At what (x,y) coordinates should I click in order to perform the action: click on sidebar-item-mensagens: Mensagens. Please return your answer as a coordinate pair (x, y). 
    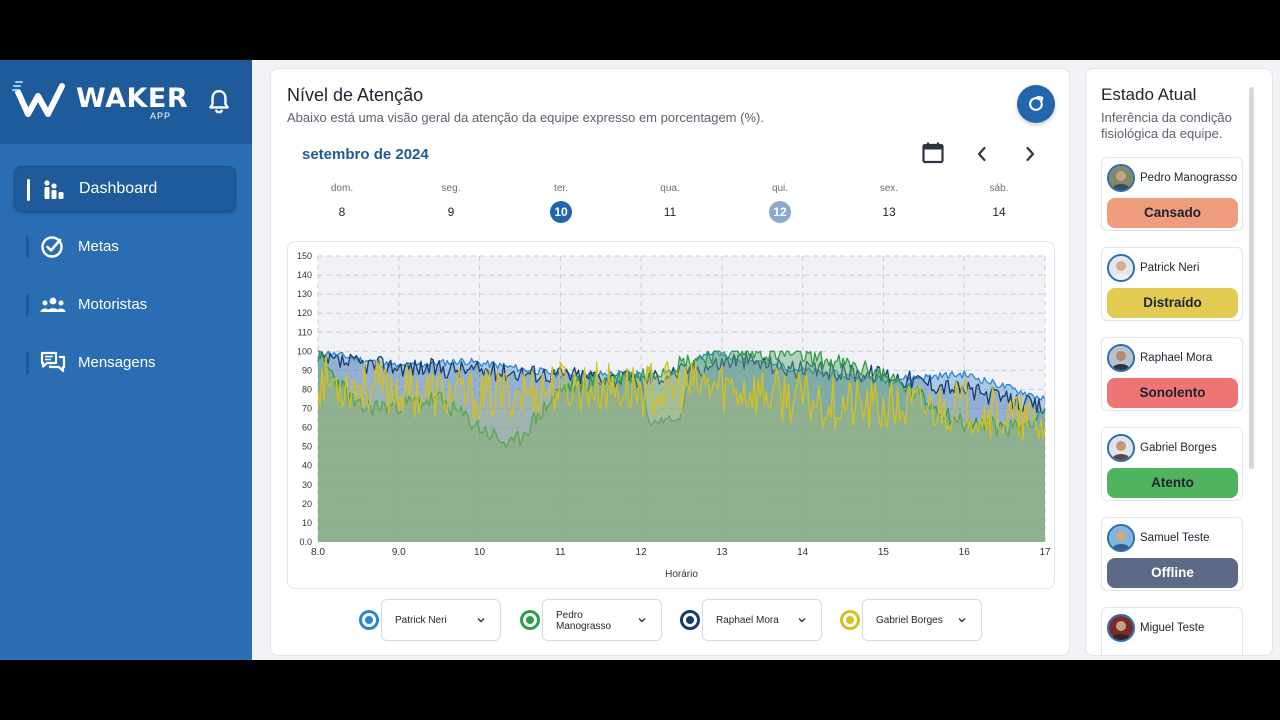
    Looking at the image, I should click on (125, 363).